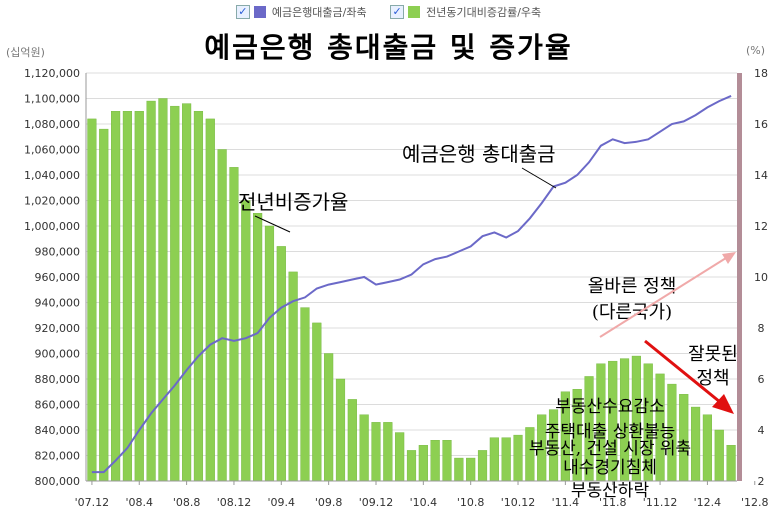 The height and width of the screenshot is (511, 777). What do you see at coordinates (610, 432) in the screenshot?
I see `annotation-cause: 주택대출 상환불능` at bounding box center [610, 432].